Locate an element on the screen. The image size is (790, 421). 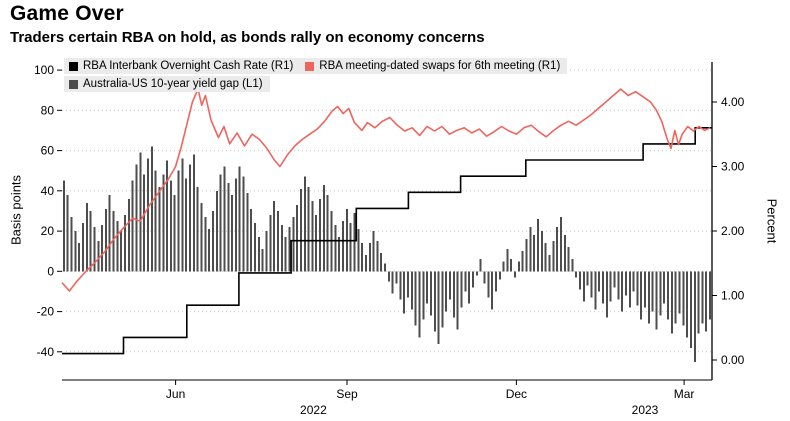
right-tick-label: 3.00 is located at coordinates (733, 167).